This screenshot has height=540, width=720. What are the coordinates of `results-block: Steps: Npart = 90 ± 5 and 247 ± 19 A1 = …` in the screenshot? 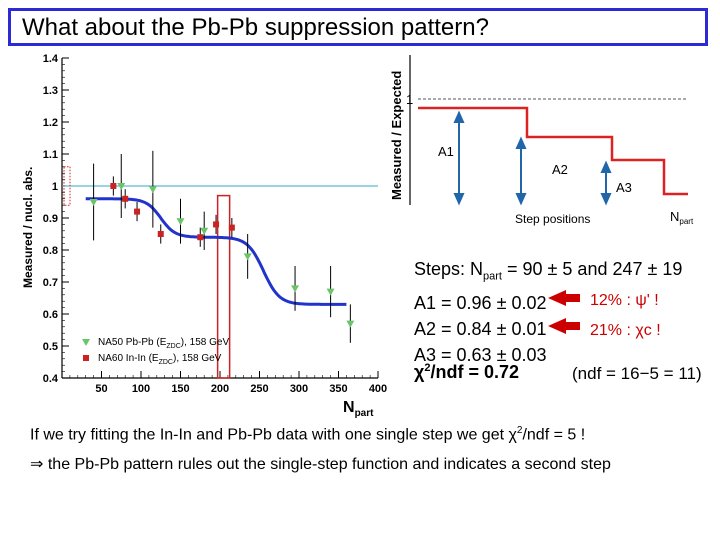 It's located at (548, 312).